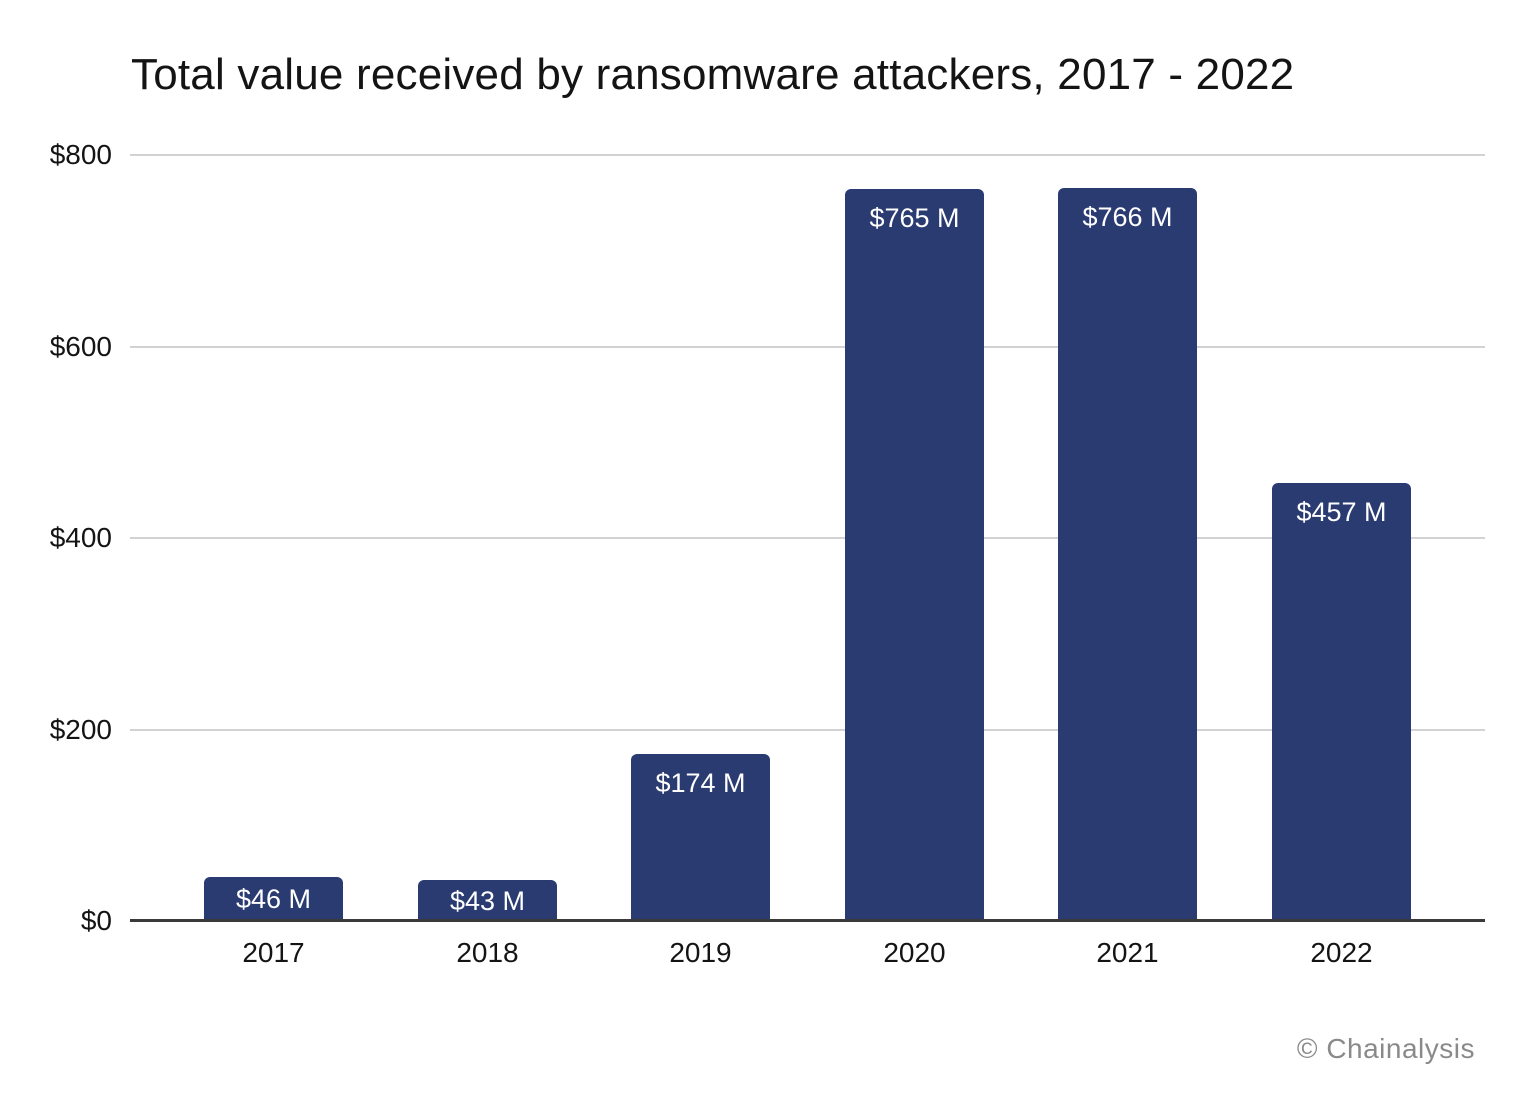 This screenshot has height=1100, width=1536. Describe the element at coordinates (1341, 512) in the screenshot. I see `bar-value-label-2022: $457 M` at that location.